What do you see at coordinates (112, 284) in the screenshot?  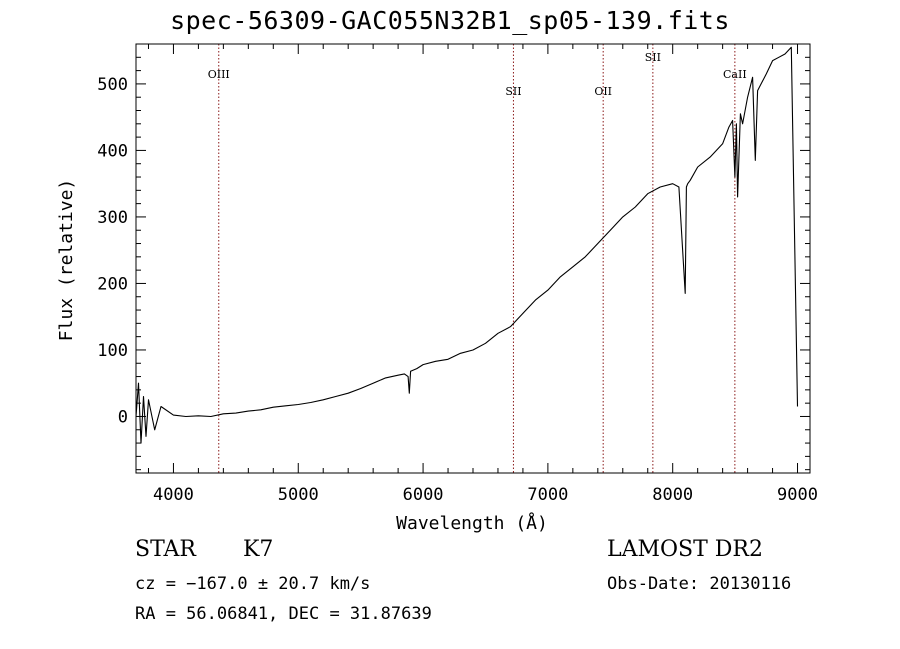 I see `y-tick-label: 200` at bounding box center [112, 284].